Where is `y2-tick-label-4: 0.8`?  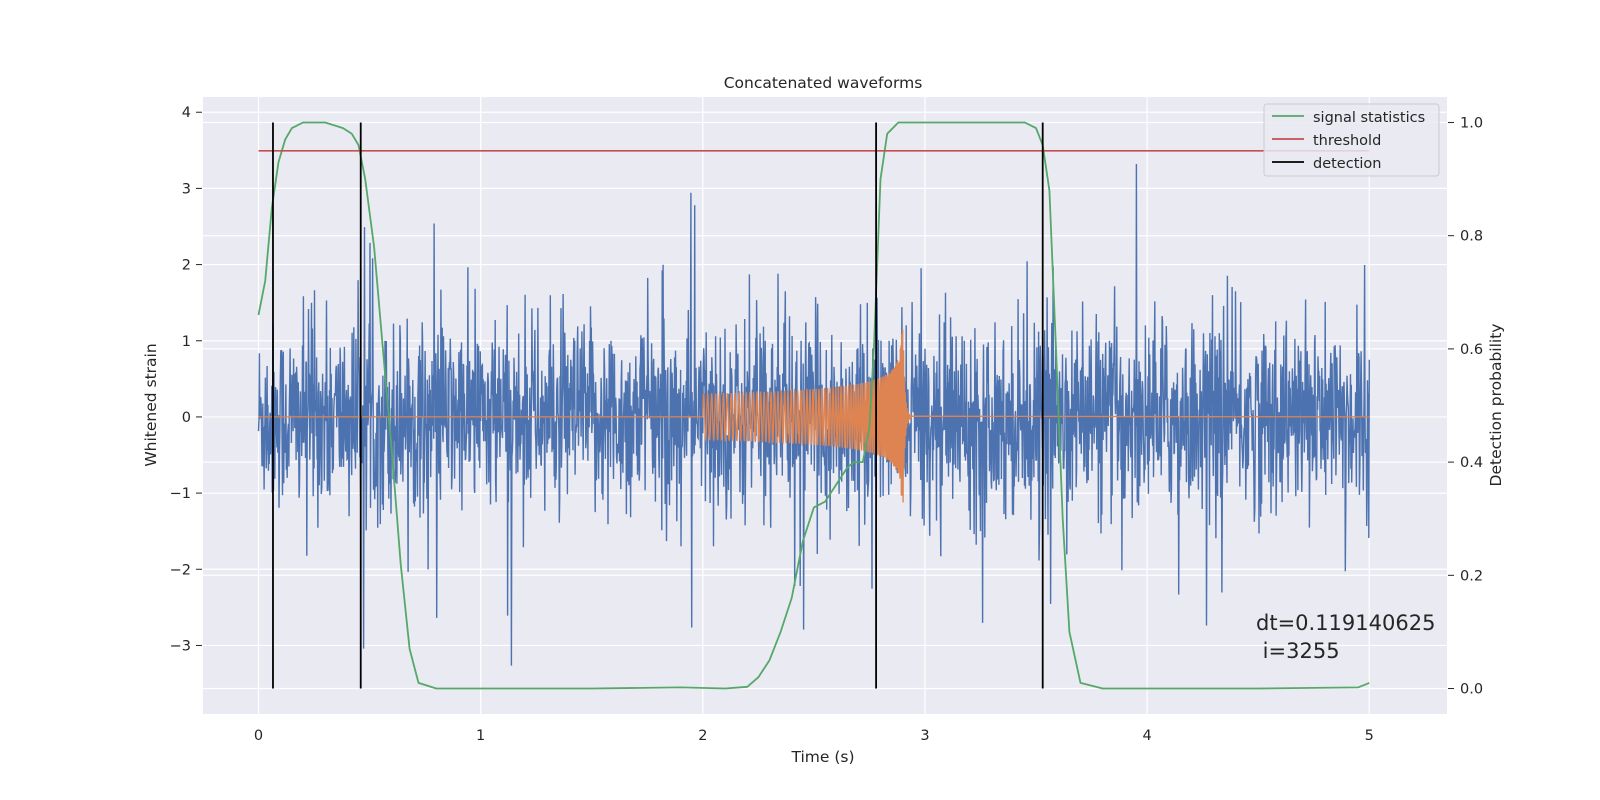
y2-tick-label-4: 0.8 is located at coordinates (1471, 237).